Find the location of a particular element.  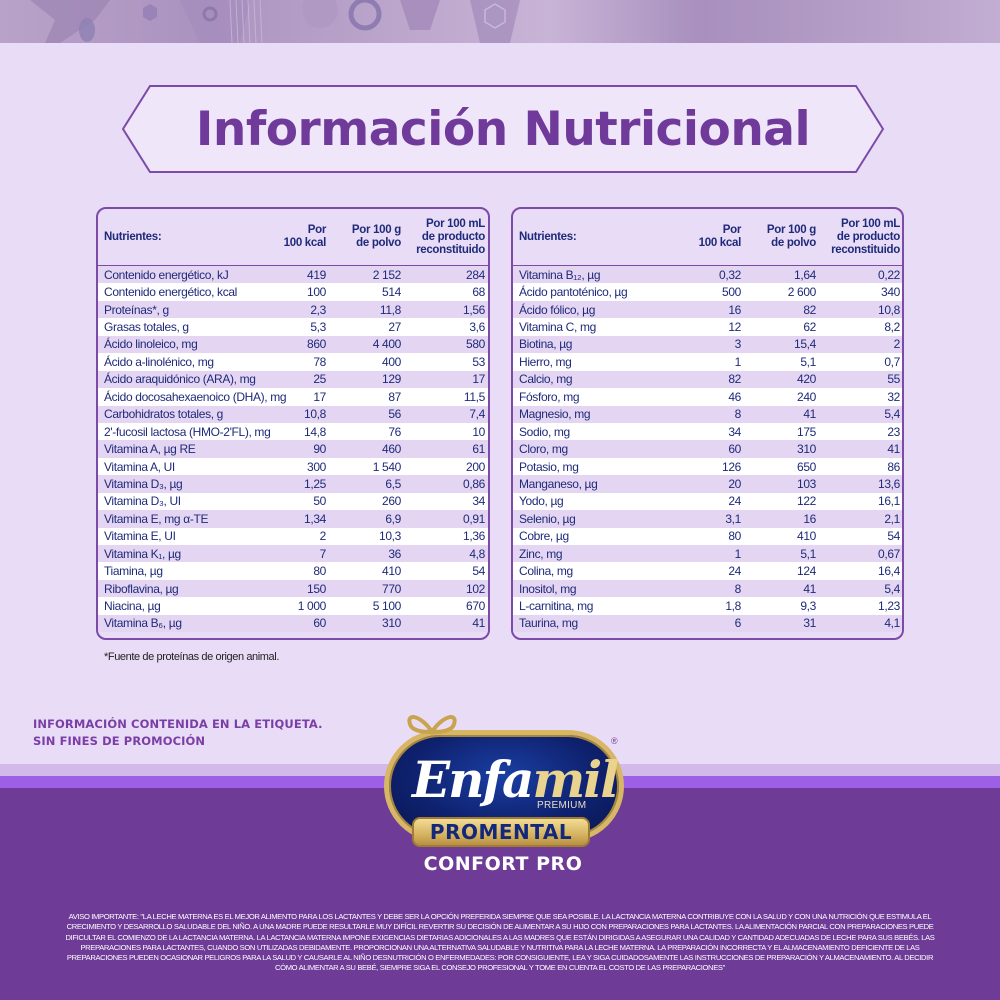

value-per-100ml: 340 is located at coordinates (890, 292).